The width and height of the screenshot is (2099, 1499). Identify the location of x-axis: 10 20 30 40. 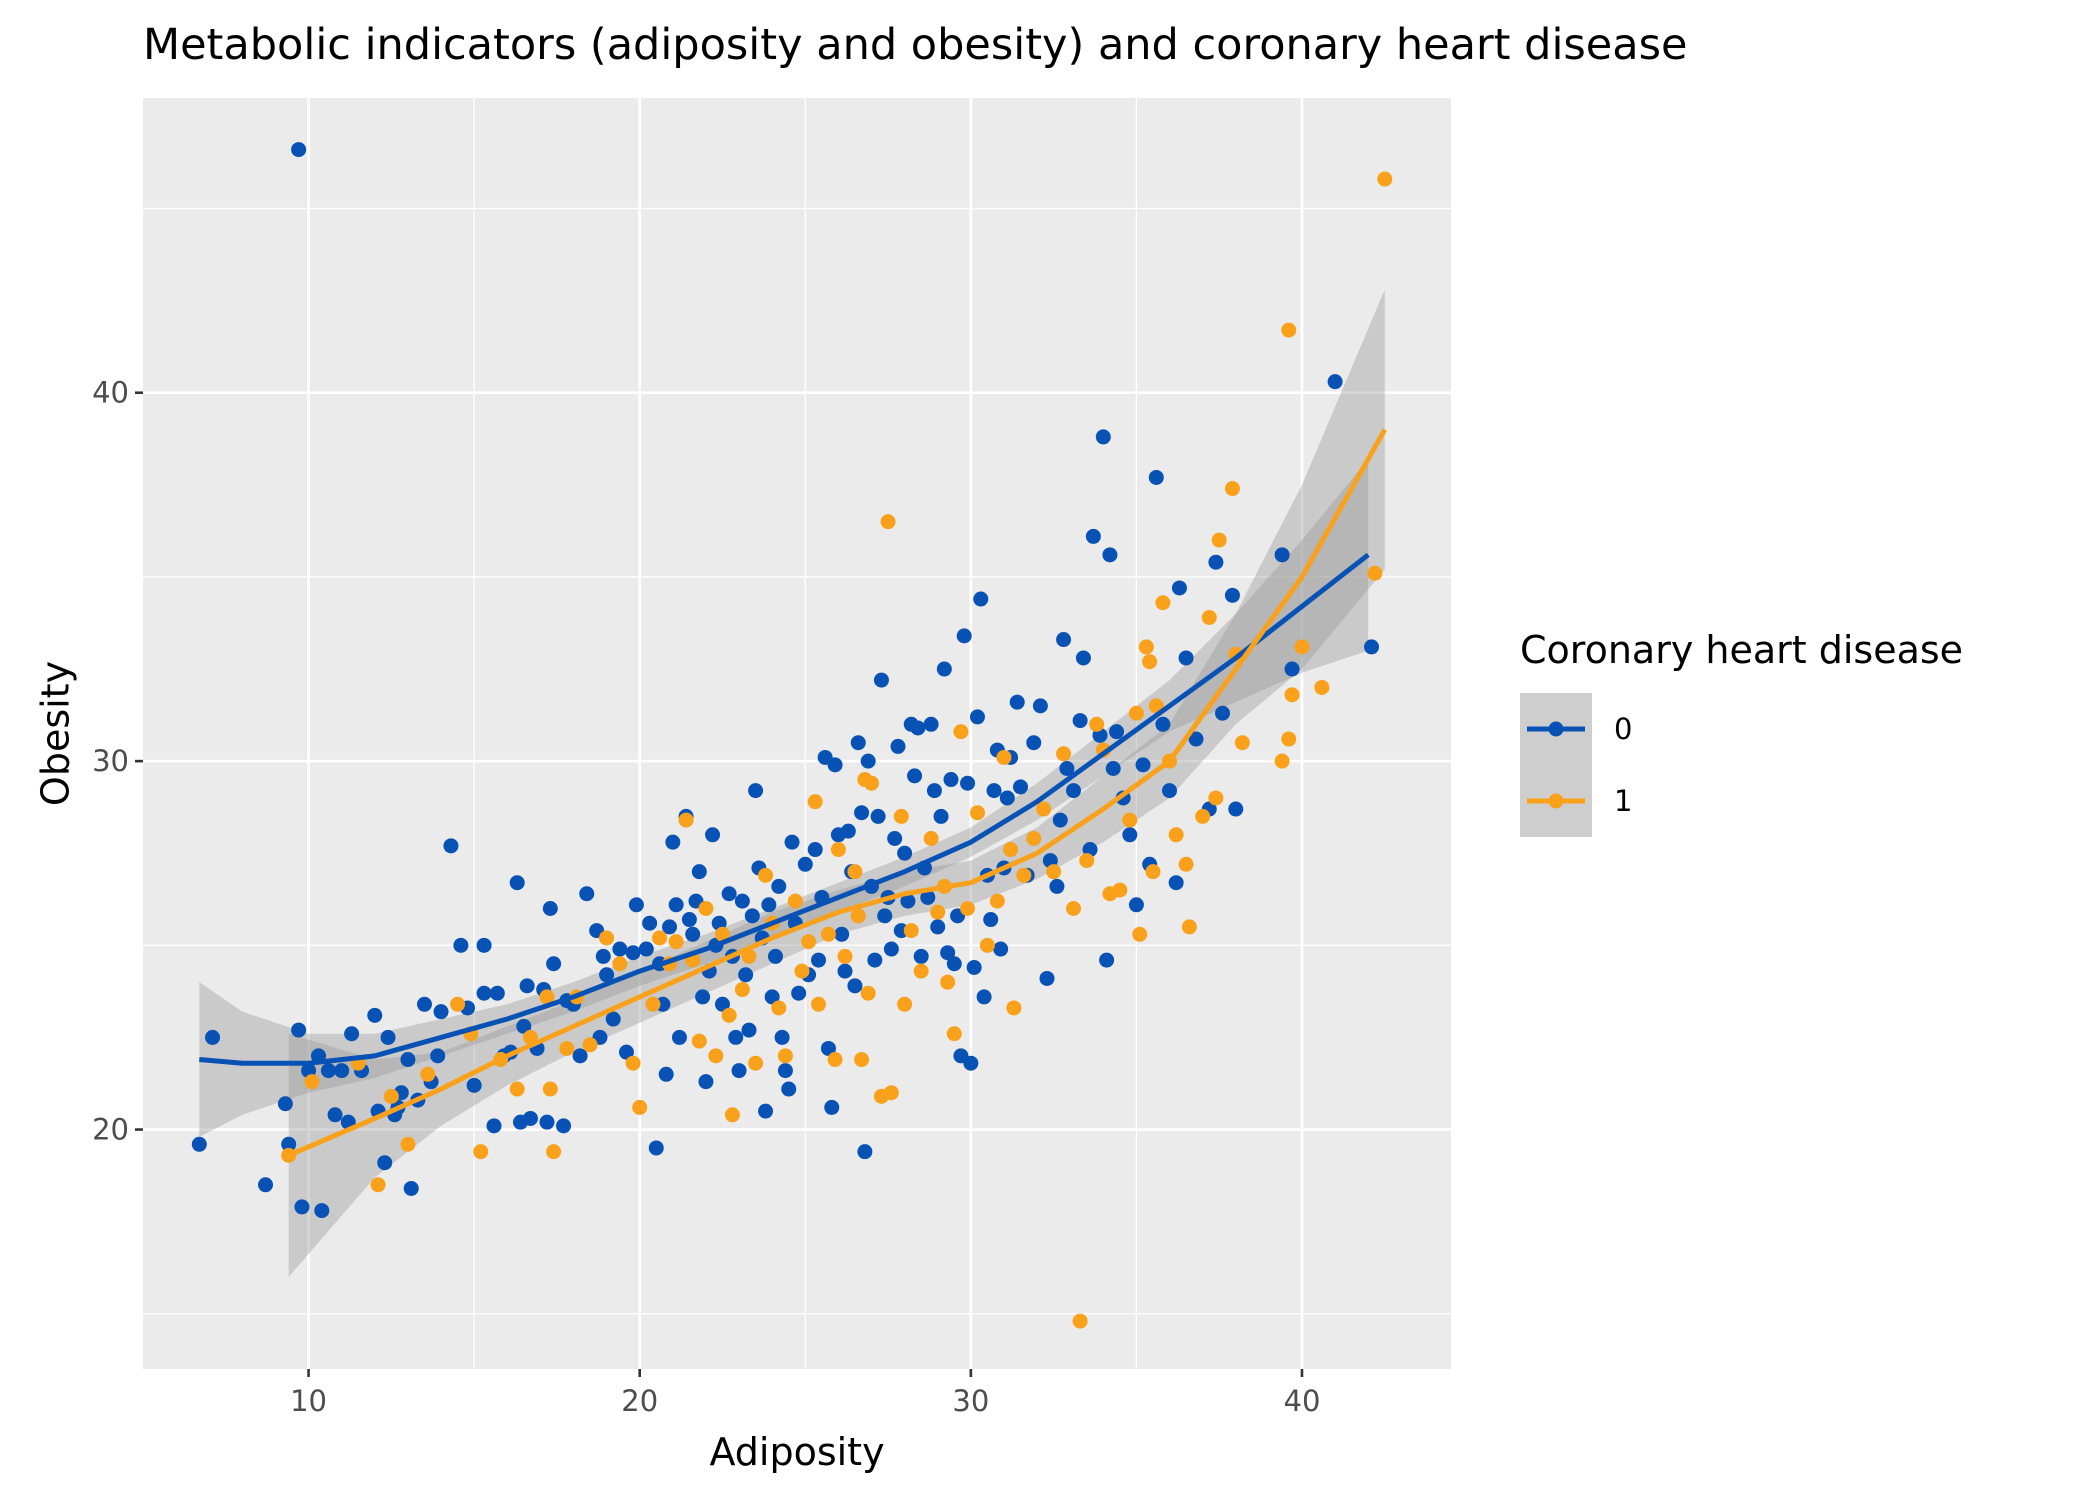
(805, 1393).